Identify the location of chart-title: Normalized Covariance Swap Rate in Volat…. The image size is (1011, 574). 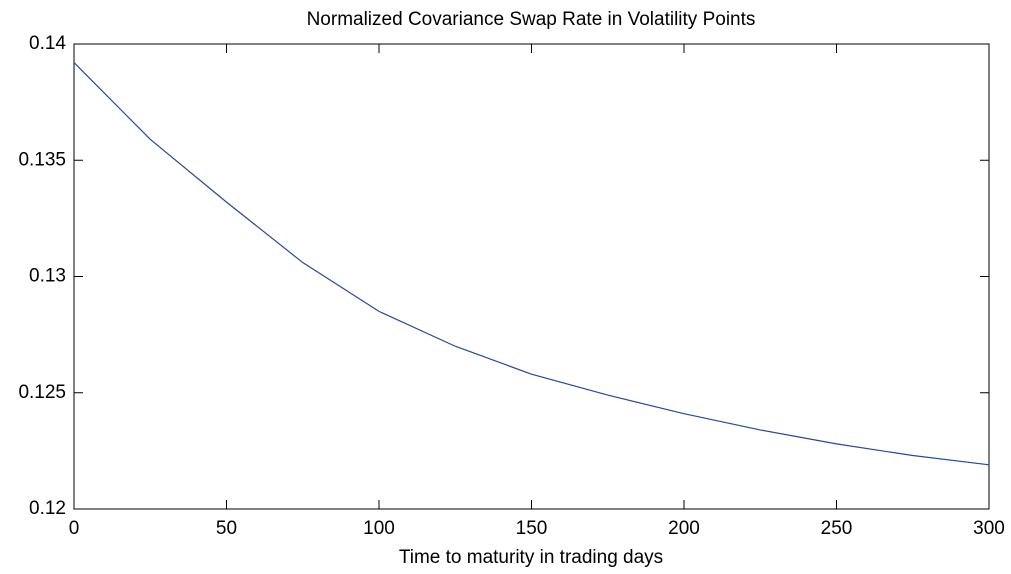
(531, 19).